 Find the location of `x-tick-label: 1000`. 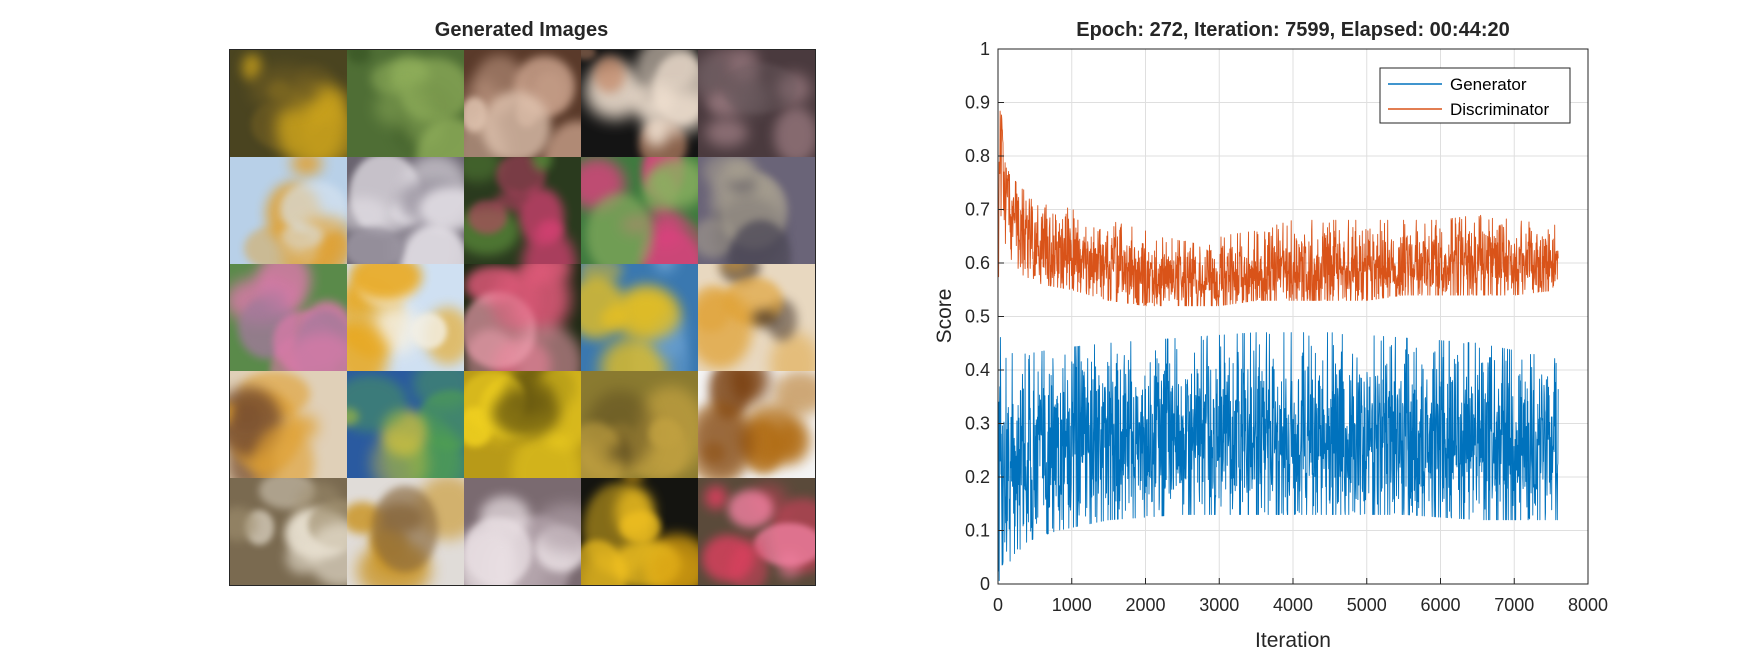

x-tick-label: 1000 is located at coordinates (1072, 605).